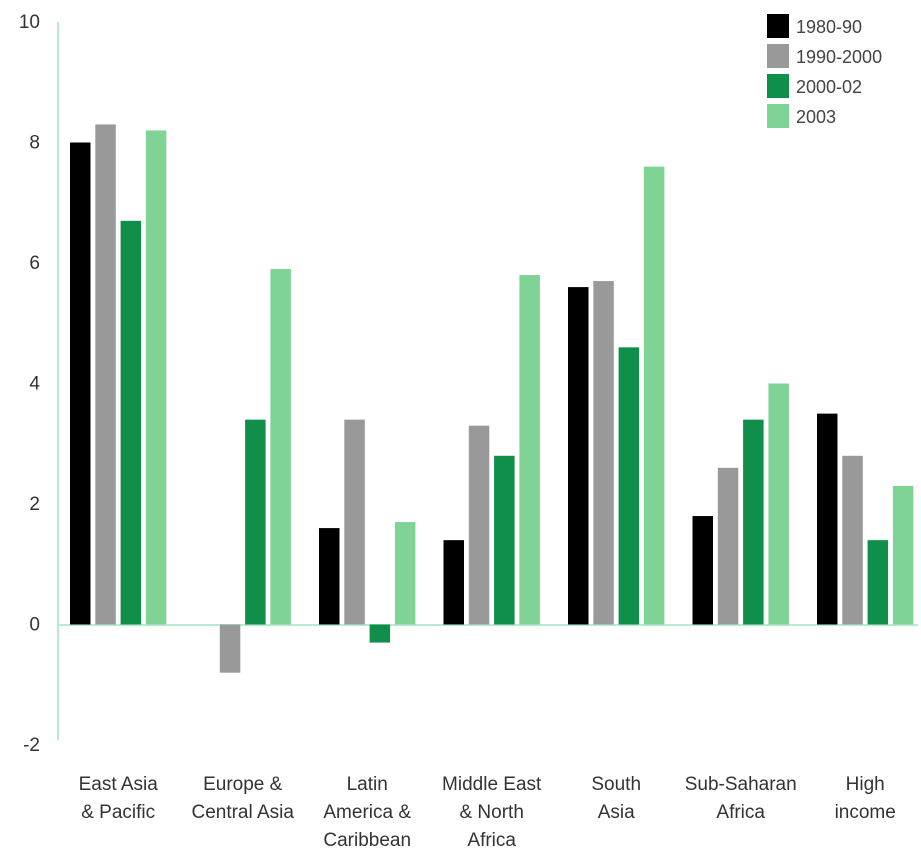 The width and height of the screenshot is (921, 860). I want to click on category-label: Central Asia, so click(242, 812).